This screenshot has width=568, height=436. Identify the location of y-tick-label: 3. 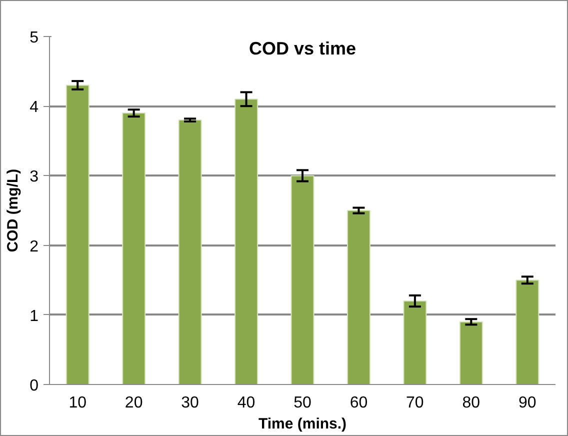
(34, 177).